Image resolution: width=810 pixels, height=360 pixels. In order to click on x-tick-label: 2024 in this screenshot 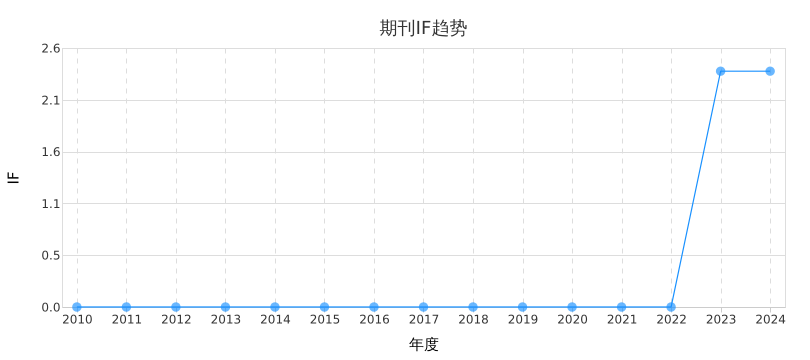, I will do `click(770, 319)`.